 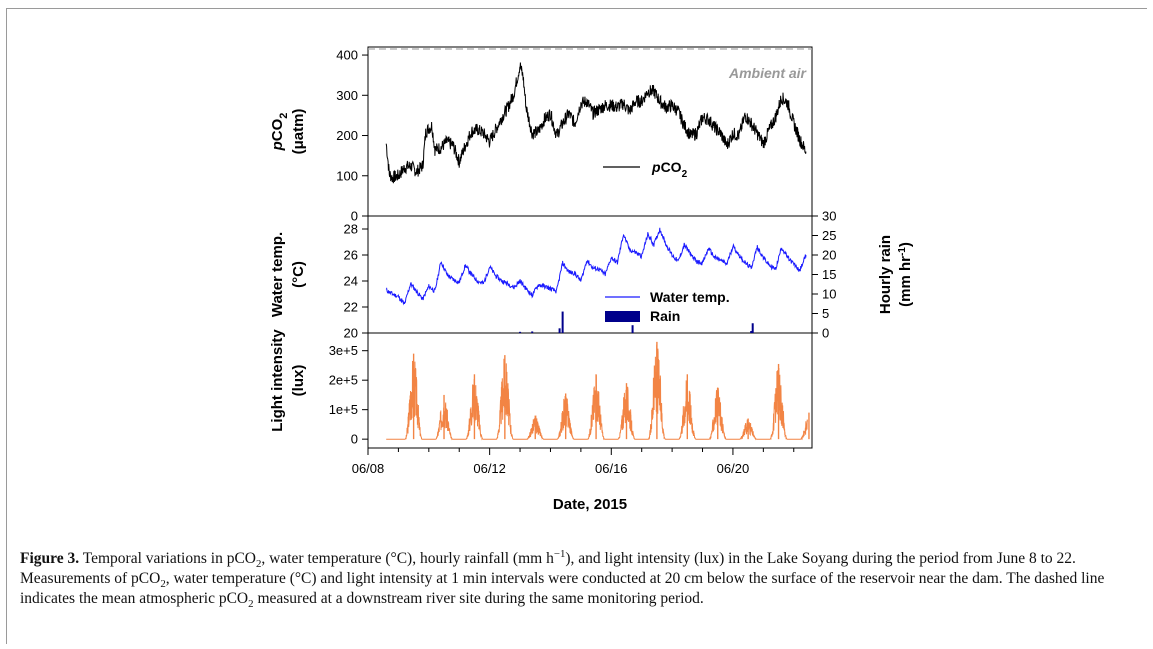 What do you see at coordinates (351, 229) in the screenshot?
I see `mid-ytick-label: 28` at bounding box center [351, 229].